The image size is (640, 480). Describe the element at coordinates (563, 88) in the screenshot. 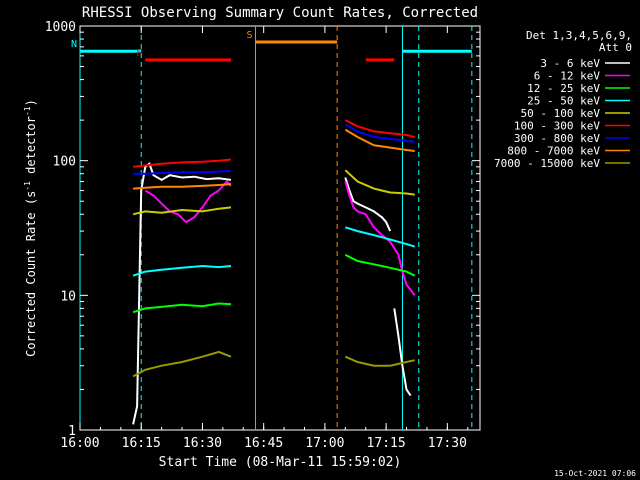

I see `legend-label-2: 12 - 25 keV` at that location.